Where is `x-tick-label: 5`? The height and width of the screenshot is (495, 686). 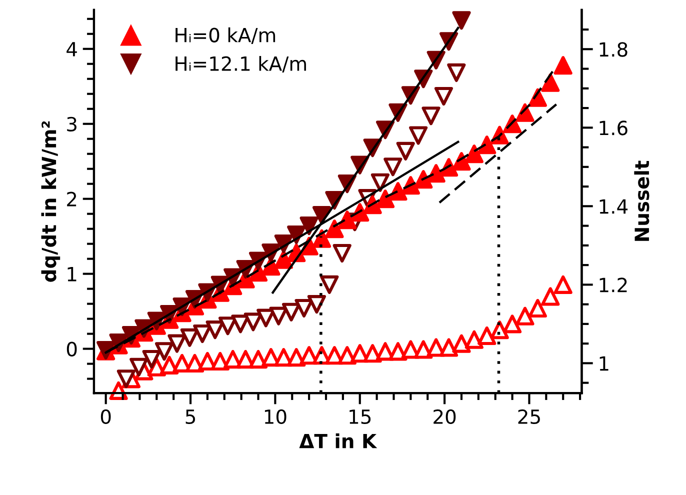 x-tick-label: 5 is located at coordinates (190, 417).